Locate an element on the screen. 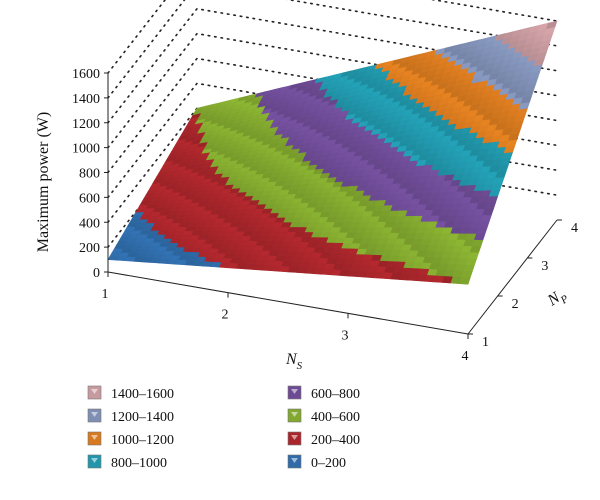 The height and width of the screenshot is (500, 600). legend-label: 200–400 is located at coordinates (335, 440).